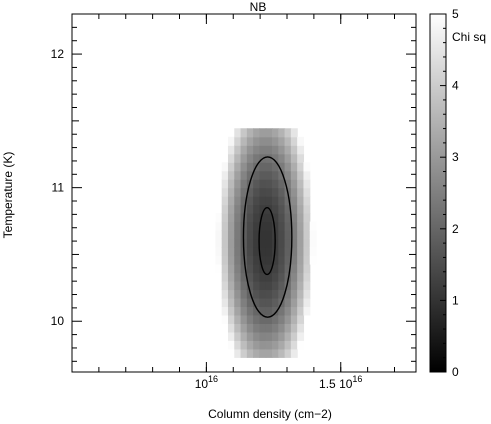 The height and width of the screenshot is (424, 491). Describe the element at coordinates (340, 382) in the screenshot. I see `x-tick-label: 1.5 1016` at that location.